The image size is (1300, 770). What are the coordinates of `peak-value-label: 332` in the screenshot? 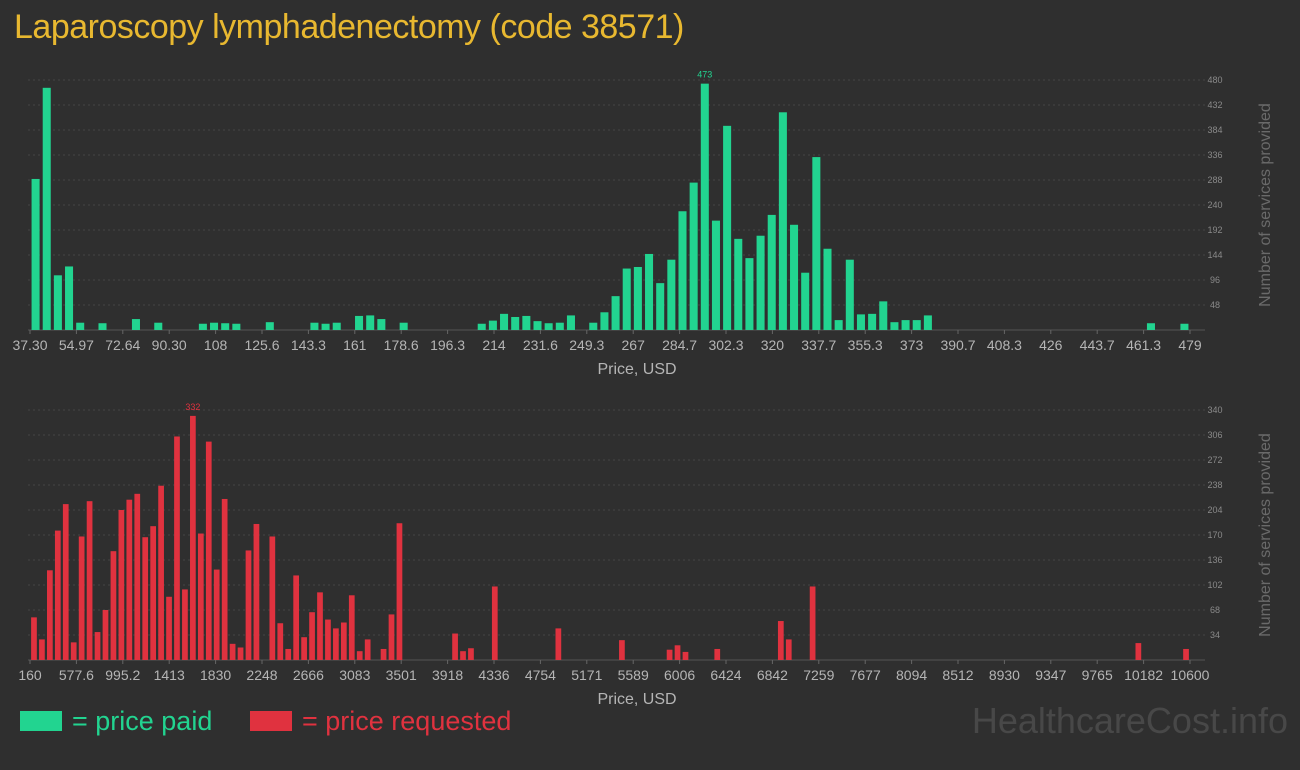 It's located at (192, 407).